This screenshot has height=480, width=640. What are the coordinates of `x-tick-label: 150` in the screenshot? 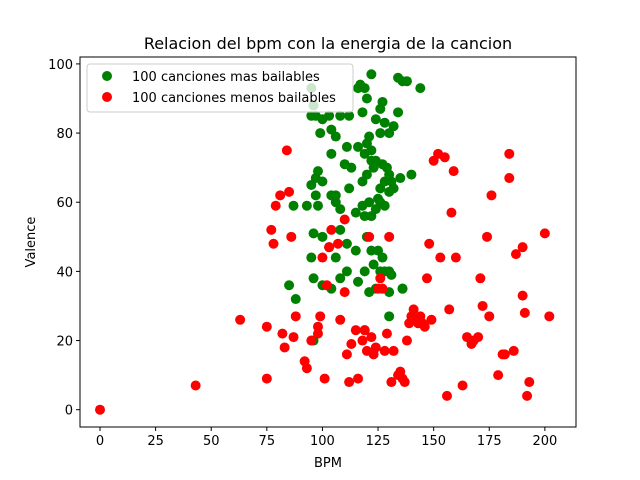 It's located at (433, 441).